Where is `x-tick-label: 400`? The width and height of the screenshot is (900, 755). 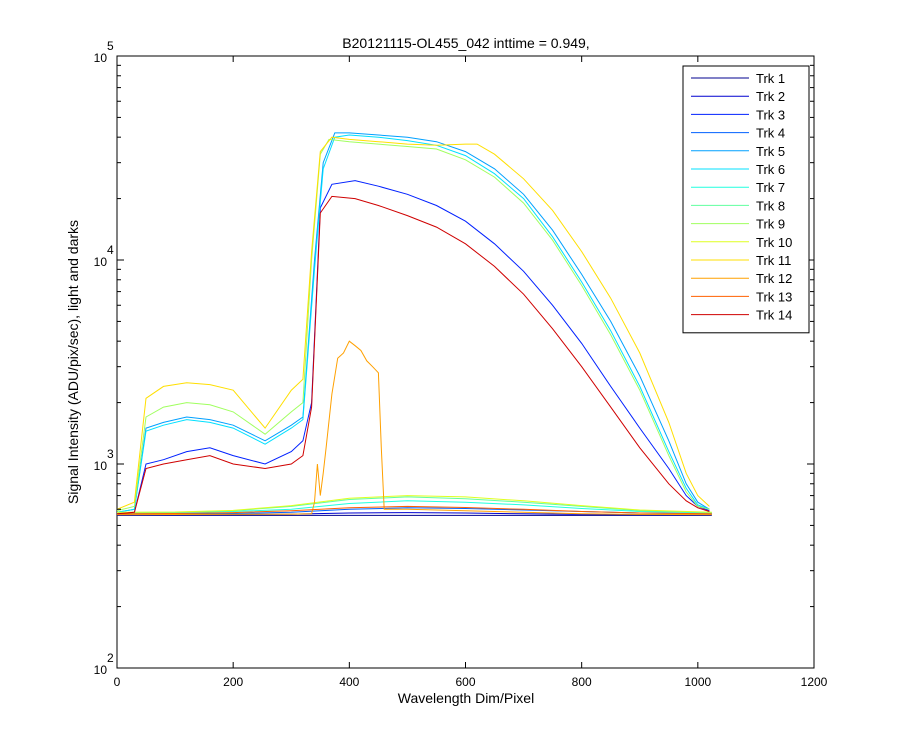
x-tick-label: 400 is located at coordinates (349, 682).